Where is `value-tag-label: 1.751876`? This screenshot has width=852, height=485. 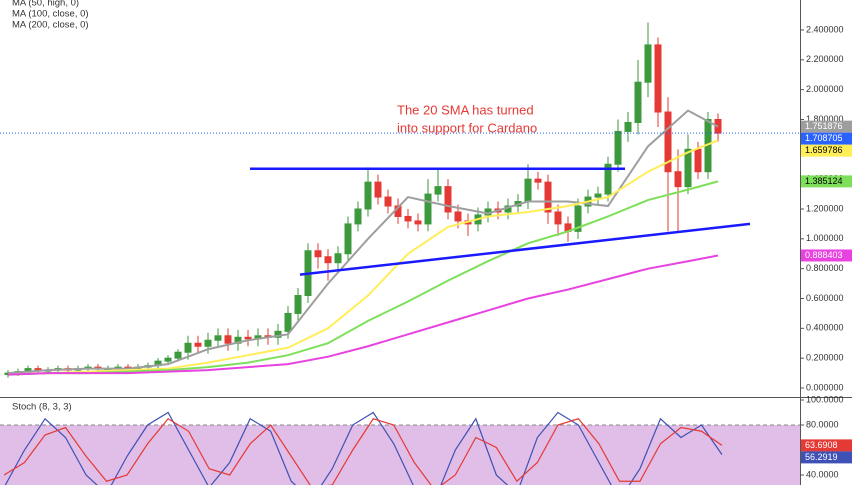
value-tag-label: 1.751876 is located at coordinates (824, 126).